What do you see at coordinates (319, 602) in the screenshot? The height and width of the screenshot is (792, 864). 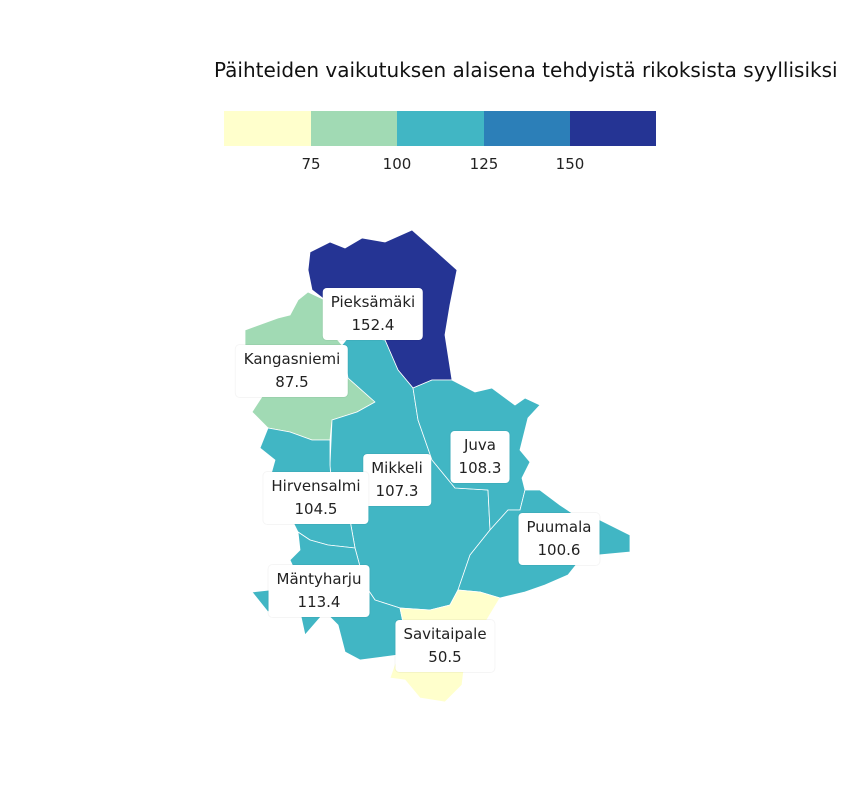 I see `region-value: 113.4` at bounding box center [319, 602].